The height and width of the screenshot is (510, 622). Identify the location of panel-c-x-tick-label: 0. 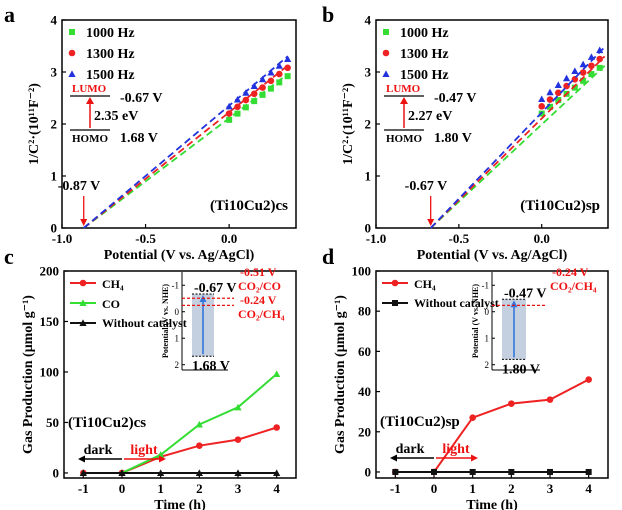
(122, 488).